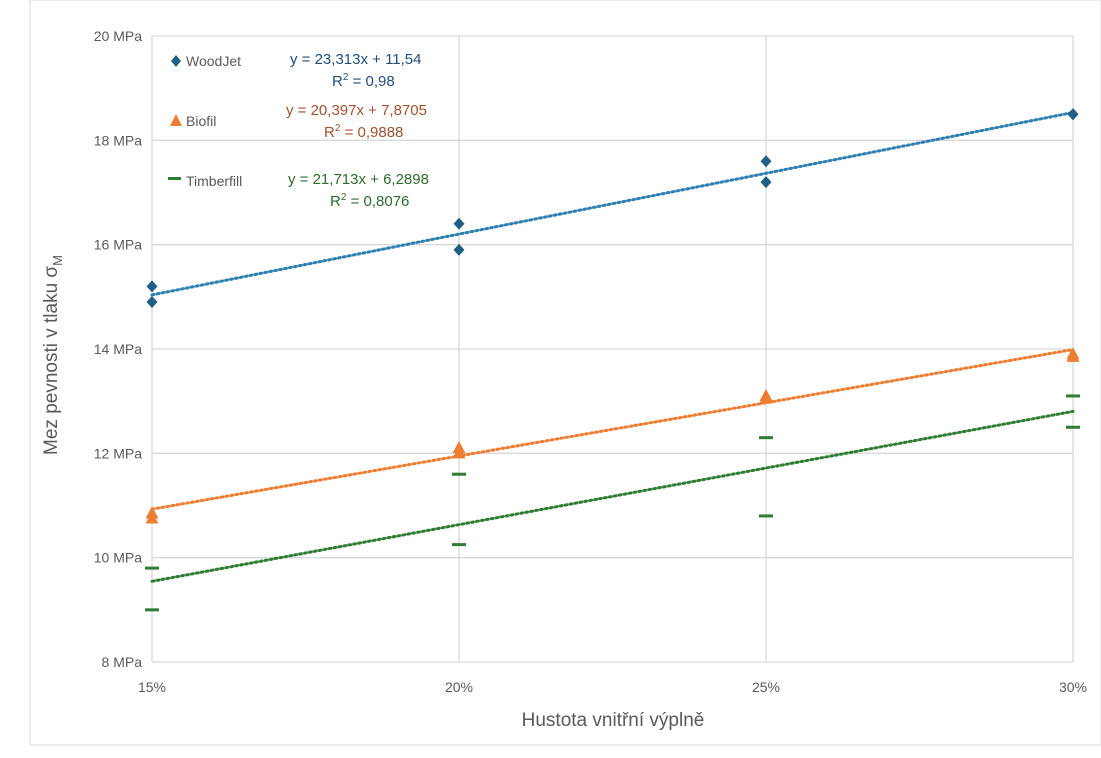 This screenshot has width=1101, height=758. What do you see at coordinates (356, 59) in the screenshot?
I see `equation-woodjet: y = 23,313x + 11,54` at bounding box center [356, 59].